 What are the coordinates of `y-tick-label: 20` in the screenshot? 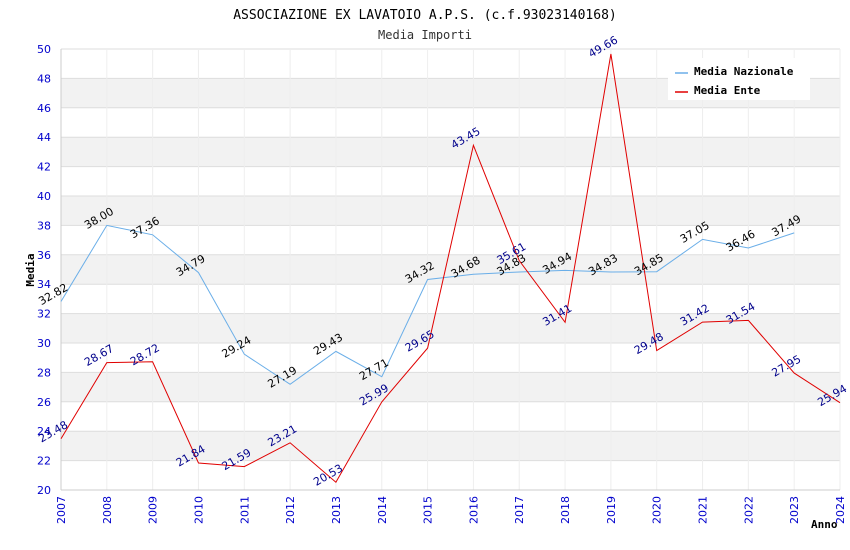 It's located at (44, 490).